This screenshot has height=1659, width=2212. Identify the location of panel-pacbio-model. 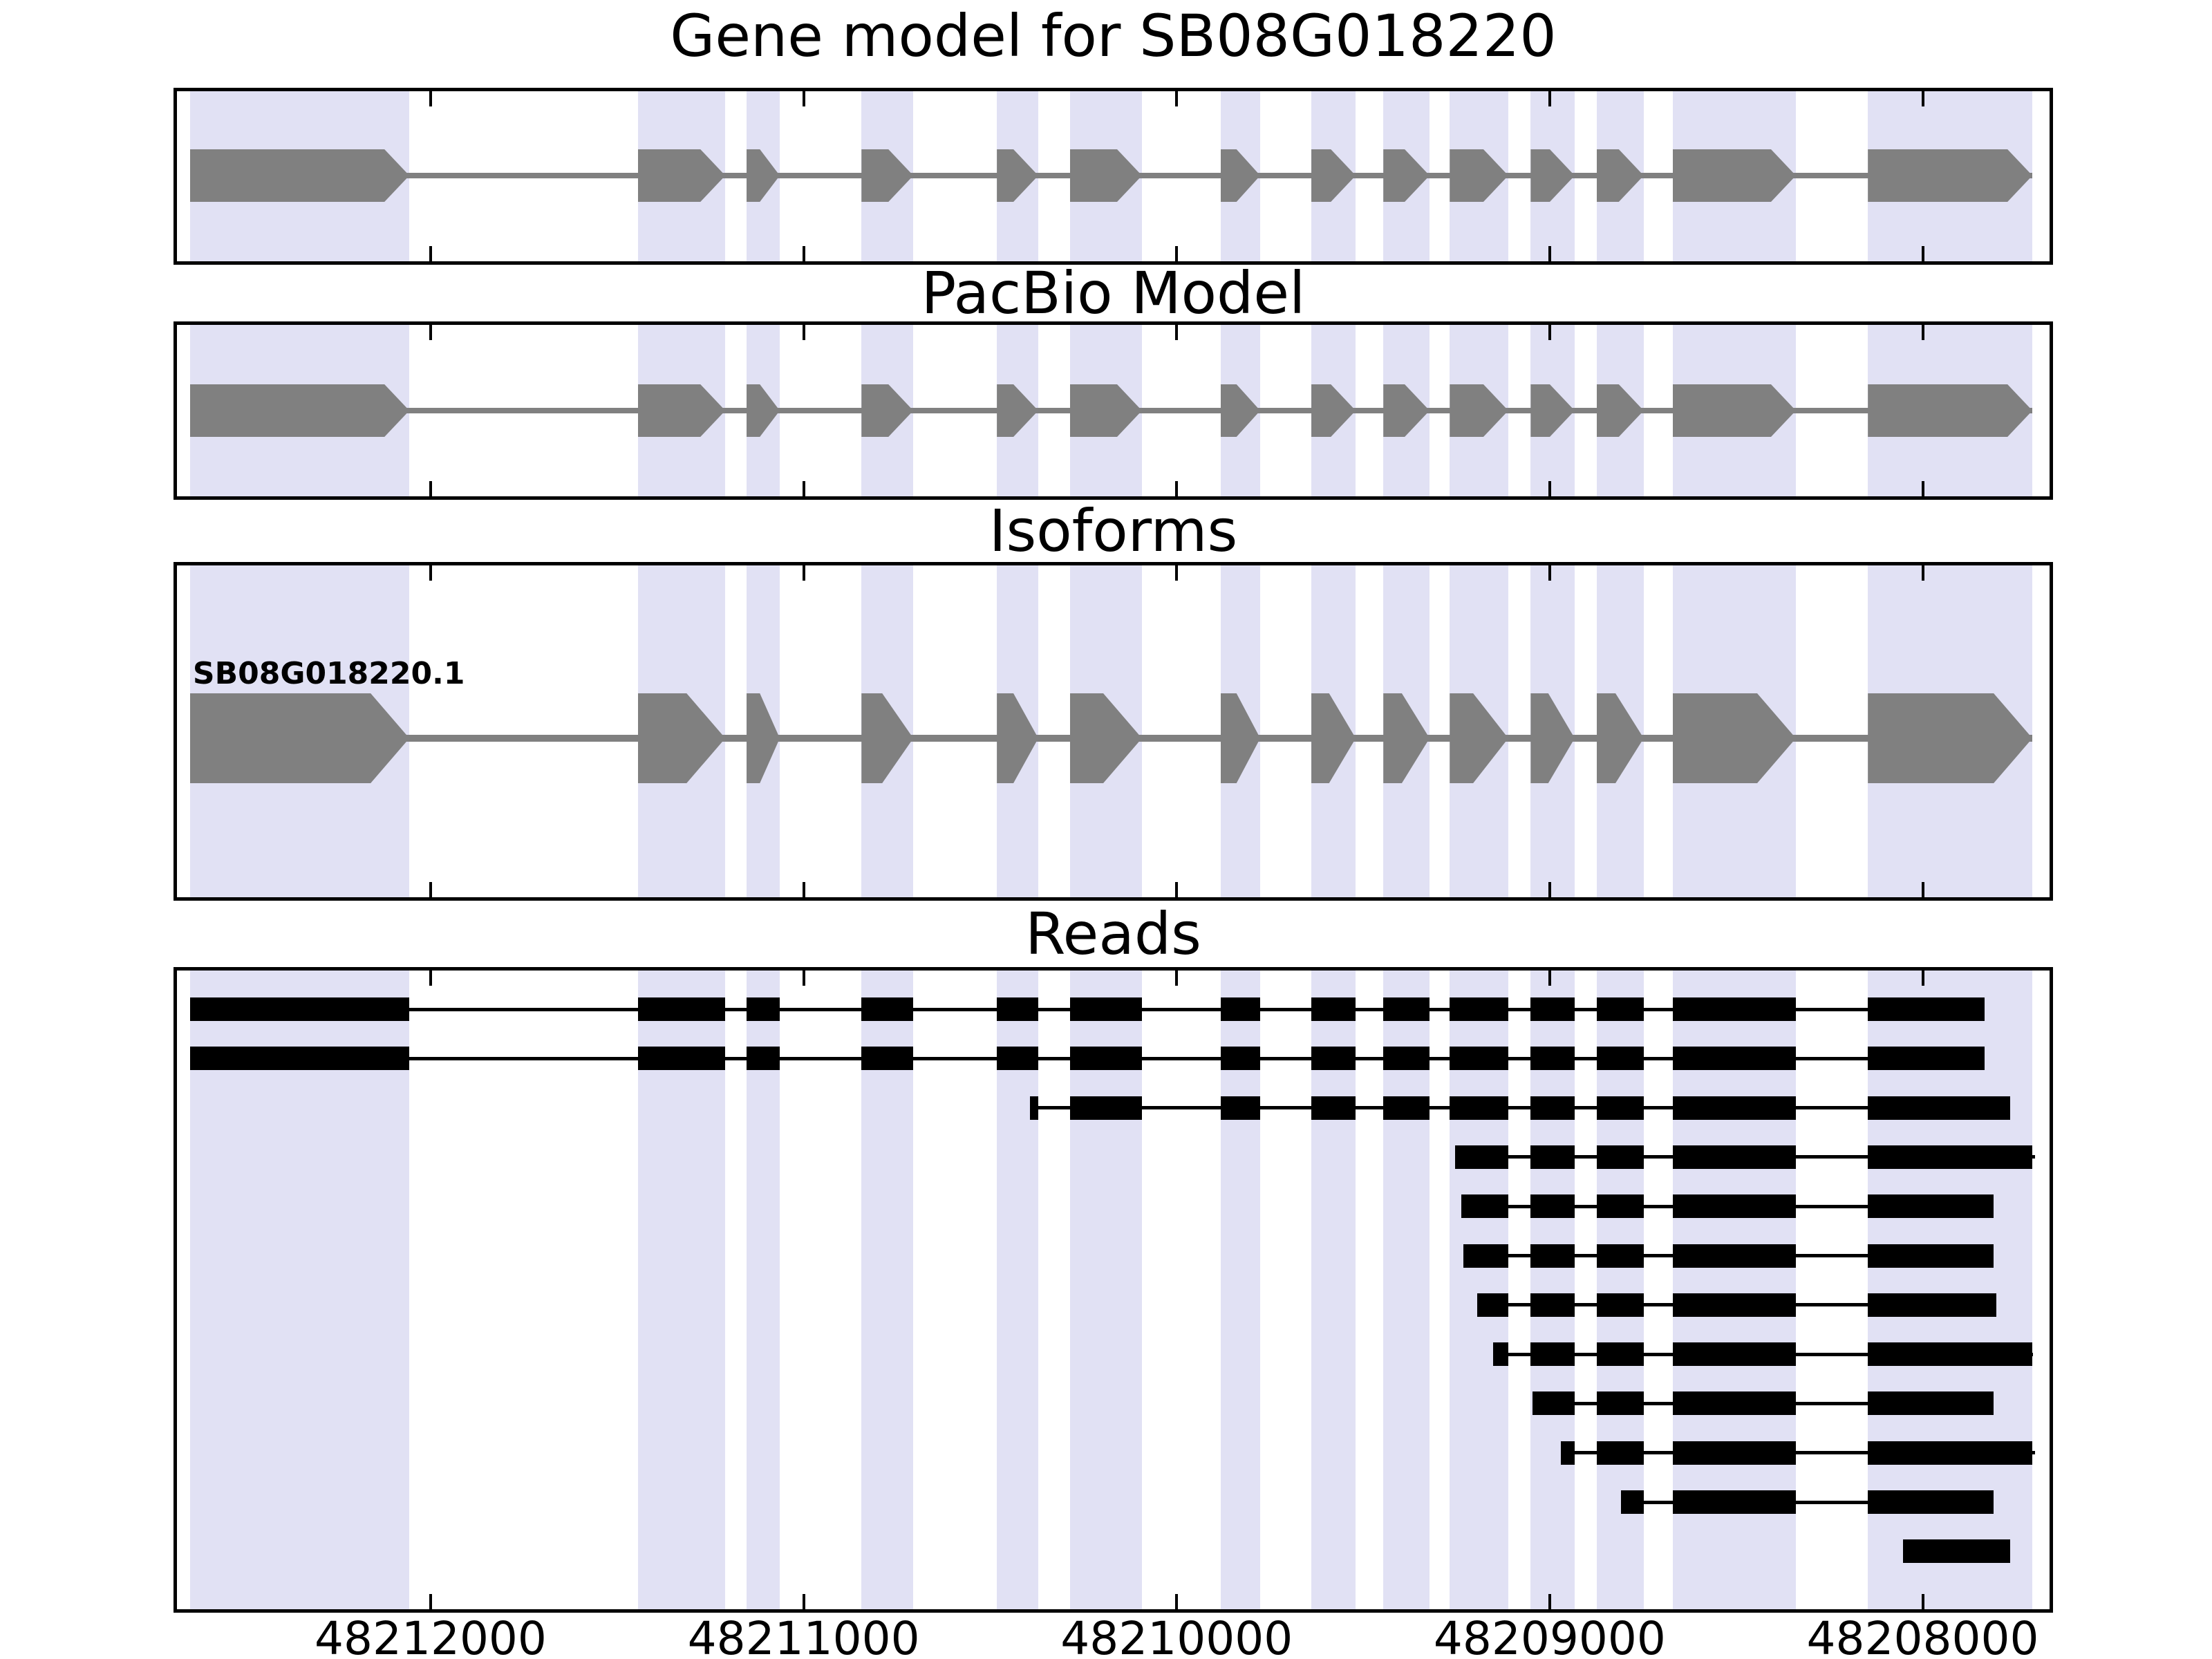
(1113, 411).